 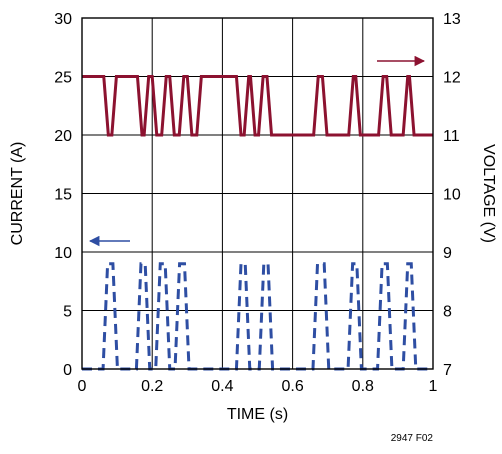 I want to click on right-y-tick-label: 8, so click(x=447, y=312).